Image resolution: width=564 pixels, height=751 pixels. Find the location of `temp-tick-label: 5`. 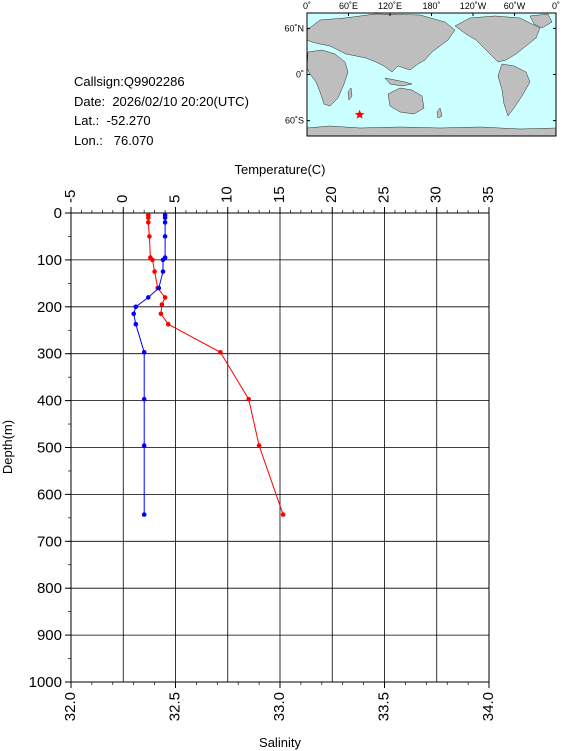

temp-tick-label: 5 is located at coordinates (174, 199).